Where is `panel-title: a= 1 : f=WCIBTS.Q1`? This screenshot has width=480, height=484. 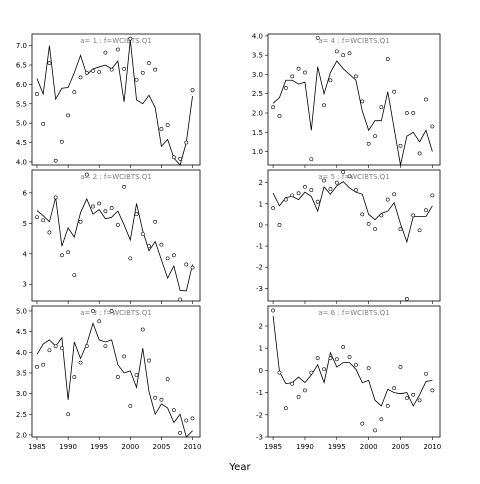
panel-title: a= 1 : f=WCIBTS.Q1 is located at coordinates (116, 41).